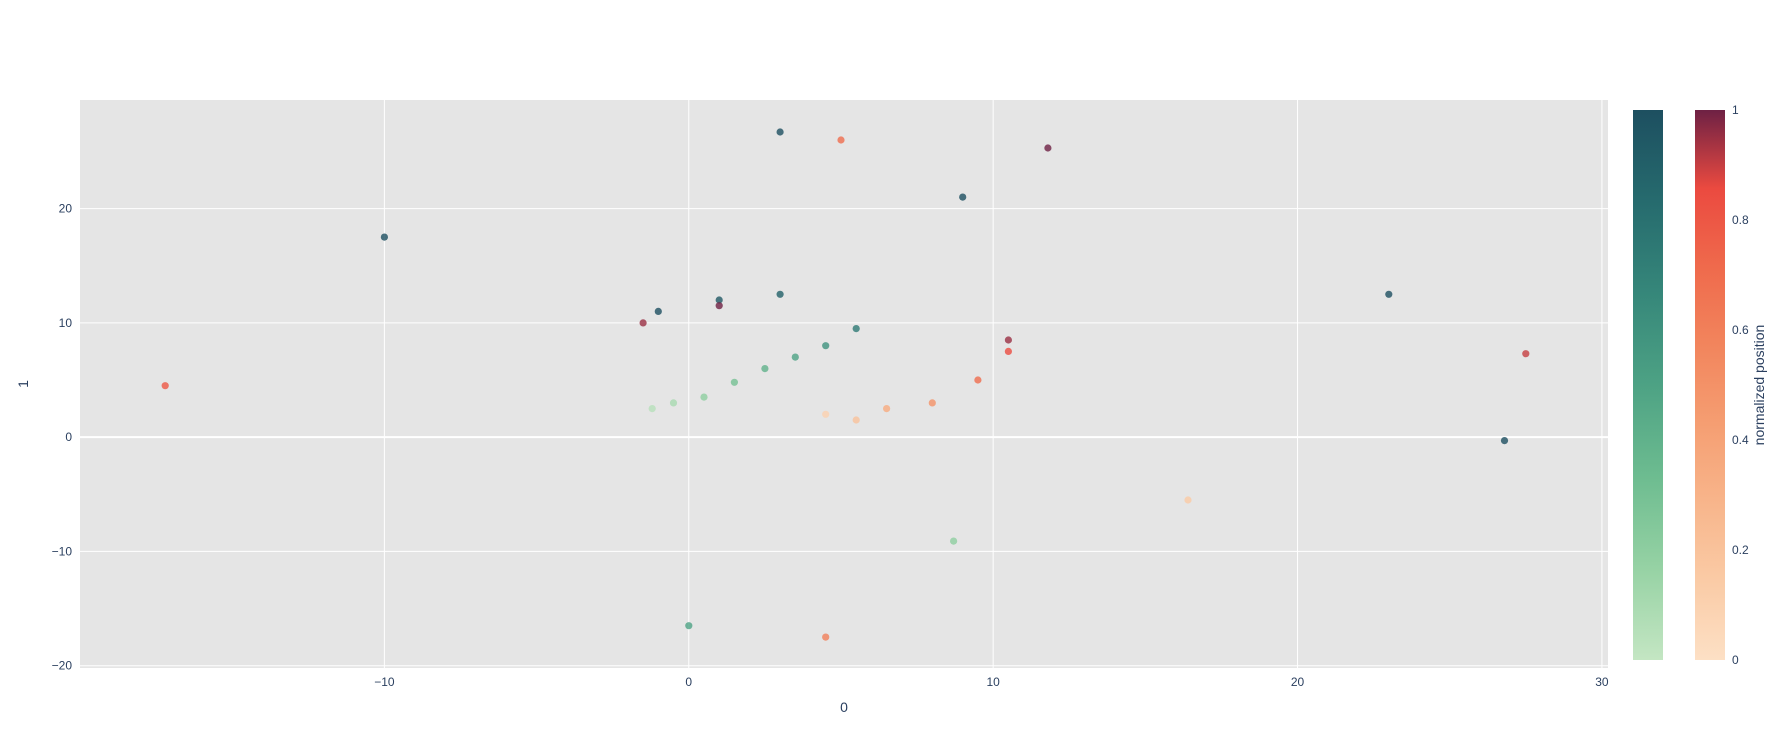  I want to click on x-tick-label: 10, so click(993, 682).